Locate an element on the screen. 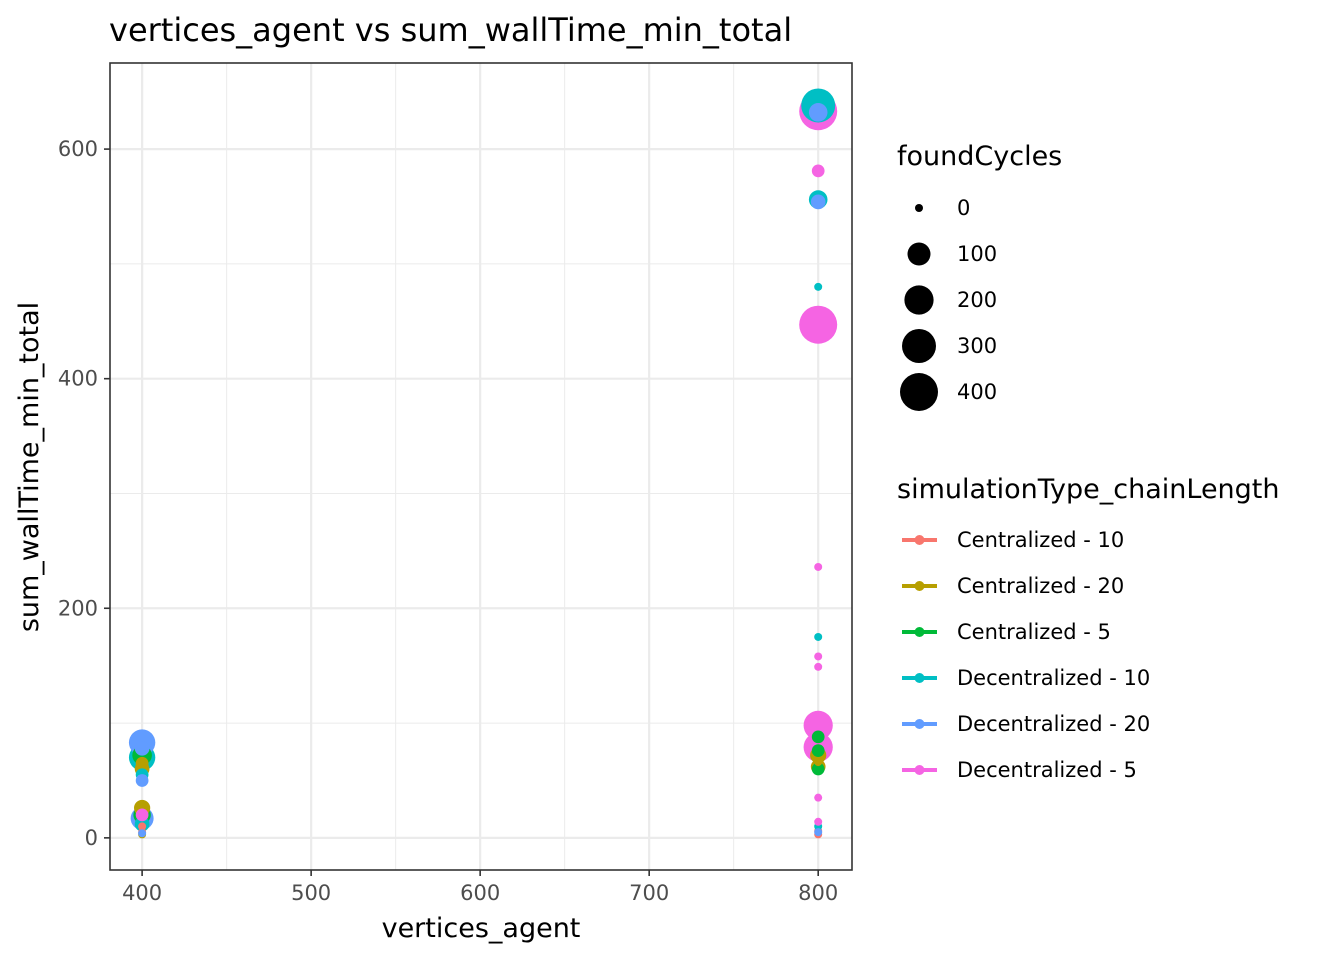 This screenshot has height=964, width=1344. chart-title: vertices_agent vs sum_wallTime_min_total is located at coordinates (450, 30).